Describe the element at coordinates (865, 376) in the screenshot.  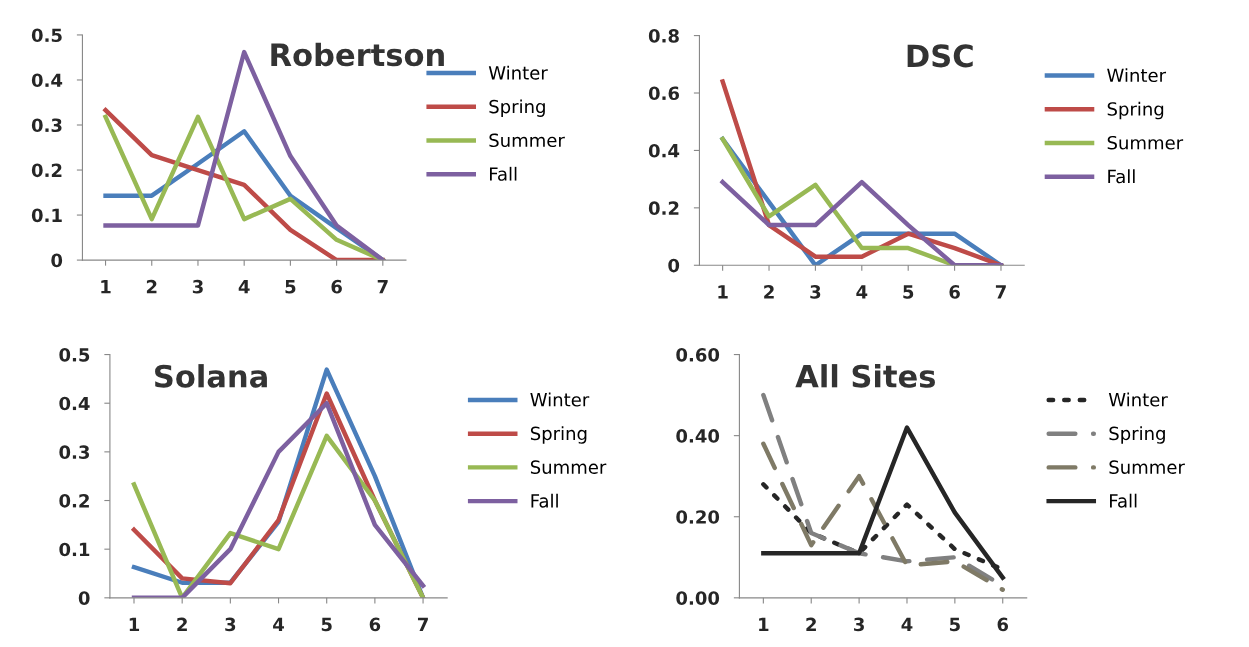
I see `chart-title: All Sites` at that location.